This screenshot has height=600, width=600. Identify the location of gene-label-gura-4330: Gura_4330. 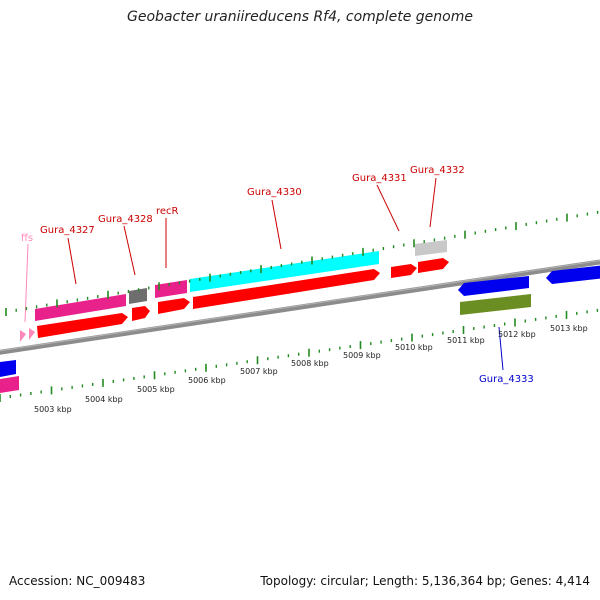
(274, 192).